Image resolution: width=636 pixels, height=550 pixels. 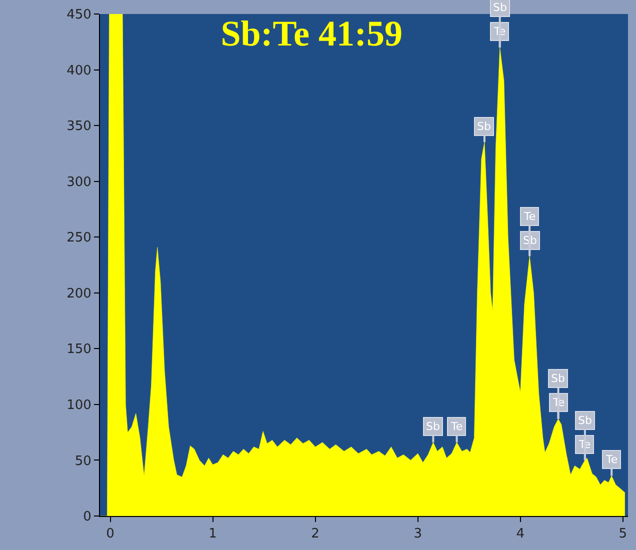 What do you see at coordinates (79, 15) in the screenshot?
I see `y-tick-label: 450` at bounding box center [79, 15].